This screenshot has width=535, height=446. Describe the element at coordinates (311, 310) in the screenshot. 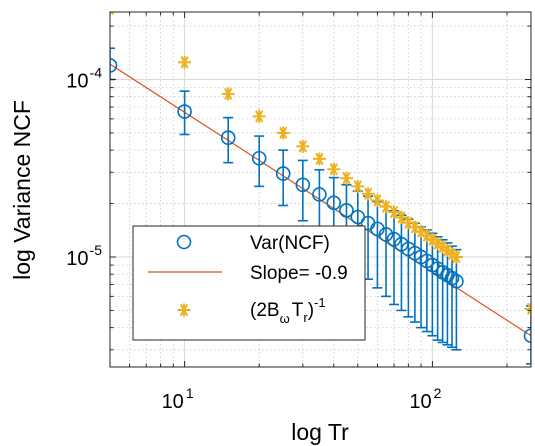

I see `legend-theory-paren: )` at that location.